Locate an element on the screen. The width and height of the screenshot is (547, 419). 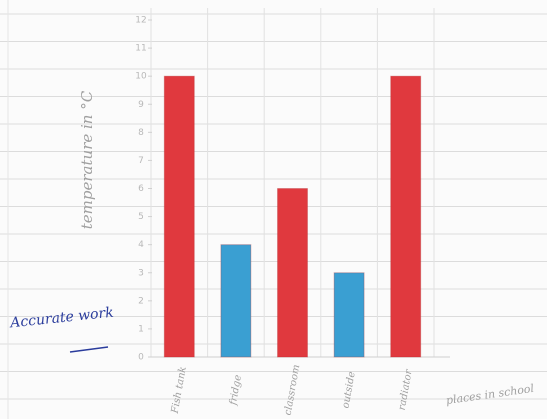
y-tick-label: 8 is located at coordinates (141, 133).